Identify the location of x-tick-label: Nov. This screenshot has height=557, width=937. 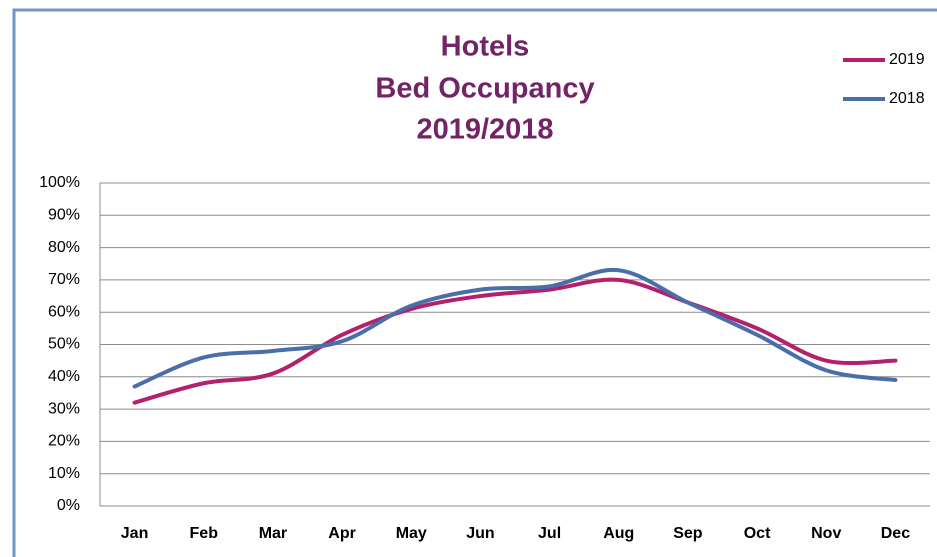
(826, 533).